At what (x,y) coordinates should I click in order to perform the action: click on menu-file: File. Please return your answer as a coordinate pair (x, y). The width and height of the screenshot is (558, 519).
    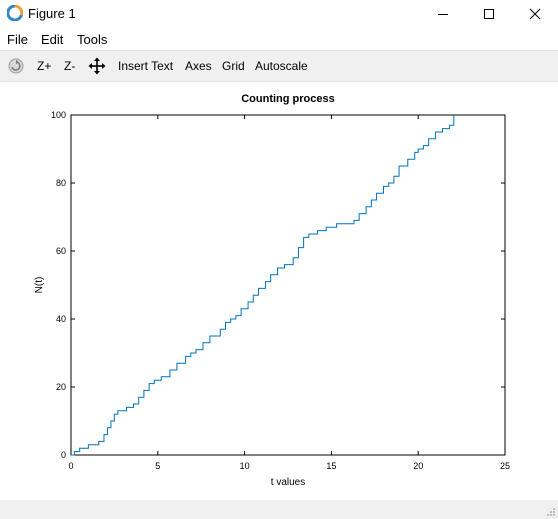
    Looking at the image, I should click on (17, 39).